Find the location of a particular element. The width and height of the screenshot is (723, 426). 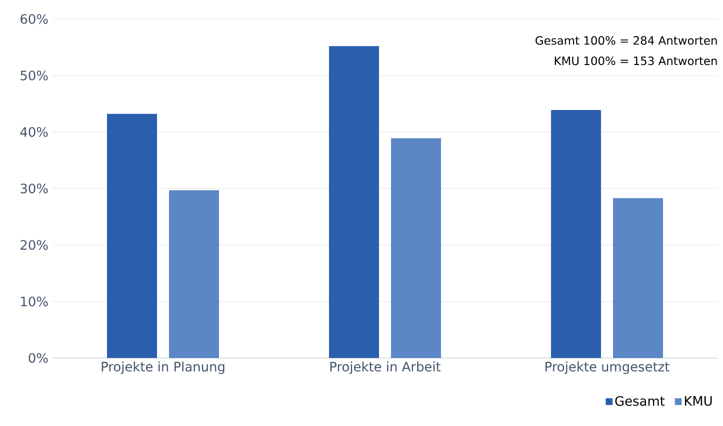

annotation: KMU 100% = 153 Antworten is located at coordinates (635, 61).